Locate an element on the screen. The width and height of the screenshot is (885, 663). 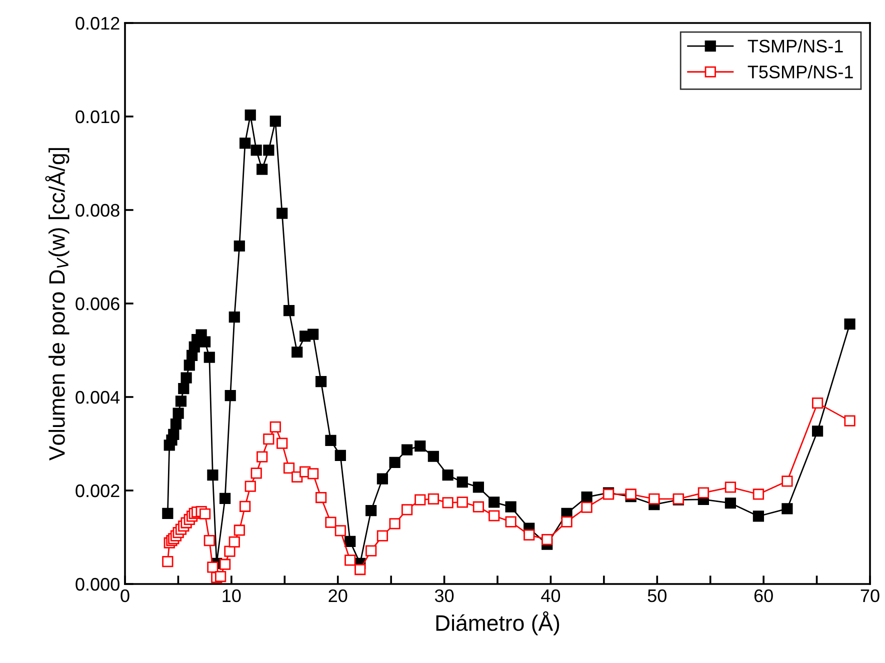
x-tick-label: 70 is located at coordinates (870, 595).